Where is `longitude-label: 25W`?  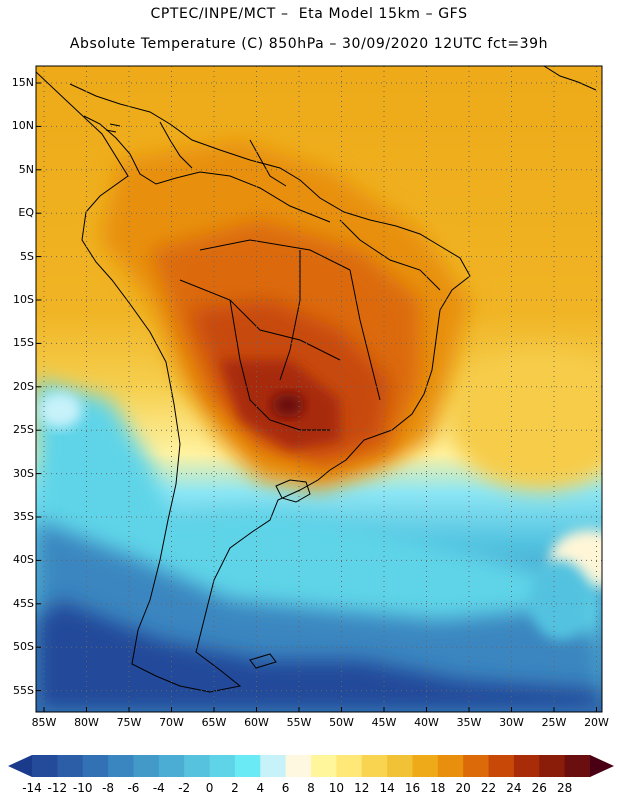
longitude-label: 25W is located at coordinates (554, 722).